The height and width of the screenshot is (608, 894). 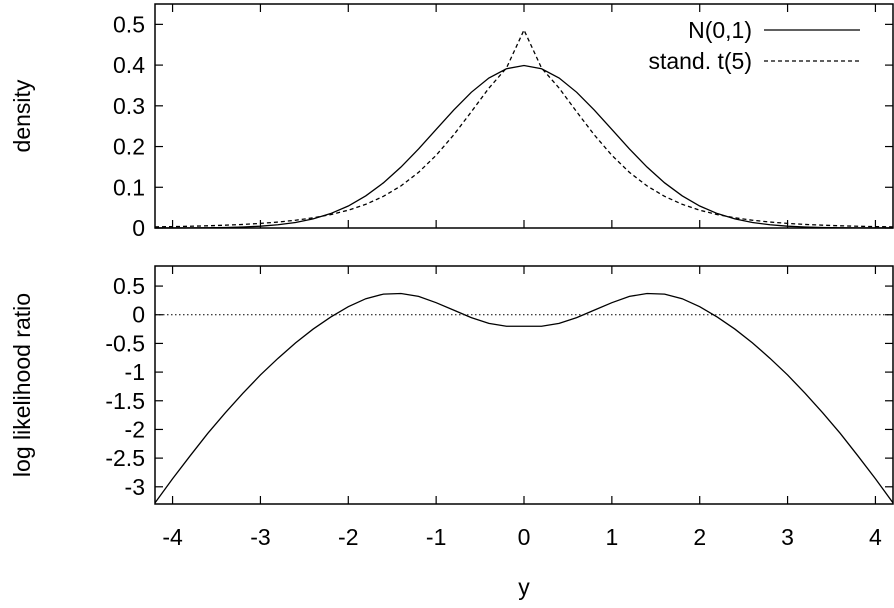 What do you see at coordinates (611, 537) in the screenshot?
I see `x-tick-label: 1` at bounding box center [611, 537].